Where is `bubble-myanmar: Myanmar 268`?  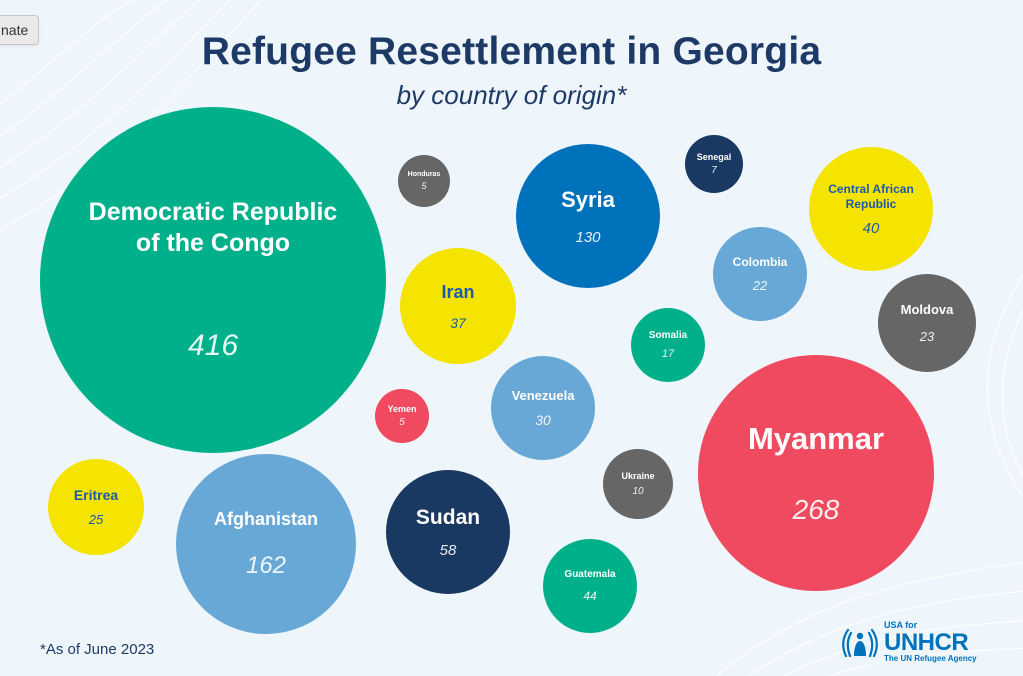 bubble-myanmar: Myanmar 268 is located at coordinates (816, 473).